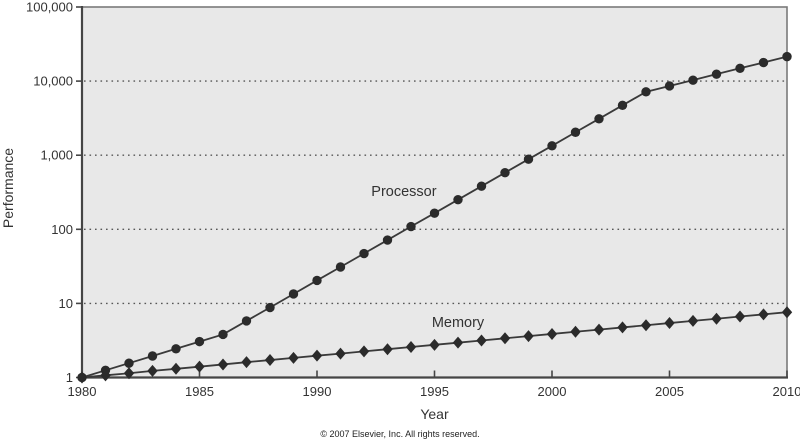  What do you see at coordinates (53, 81) in the screenshot?
I see `y-tick-label: 10,000` at bounding box center [53, 81].